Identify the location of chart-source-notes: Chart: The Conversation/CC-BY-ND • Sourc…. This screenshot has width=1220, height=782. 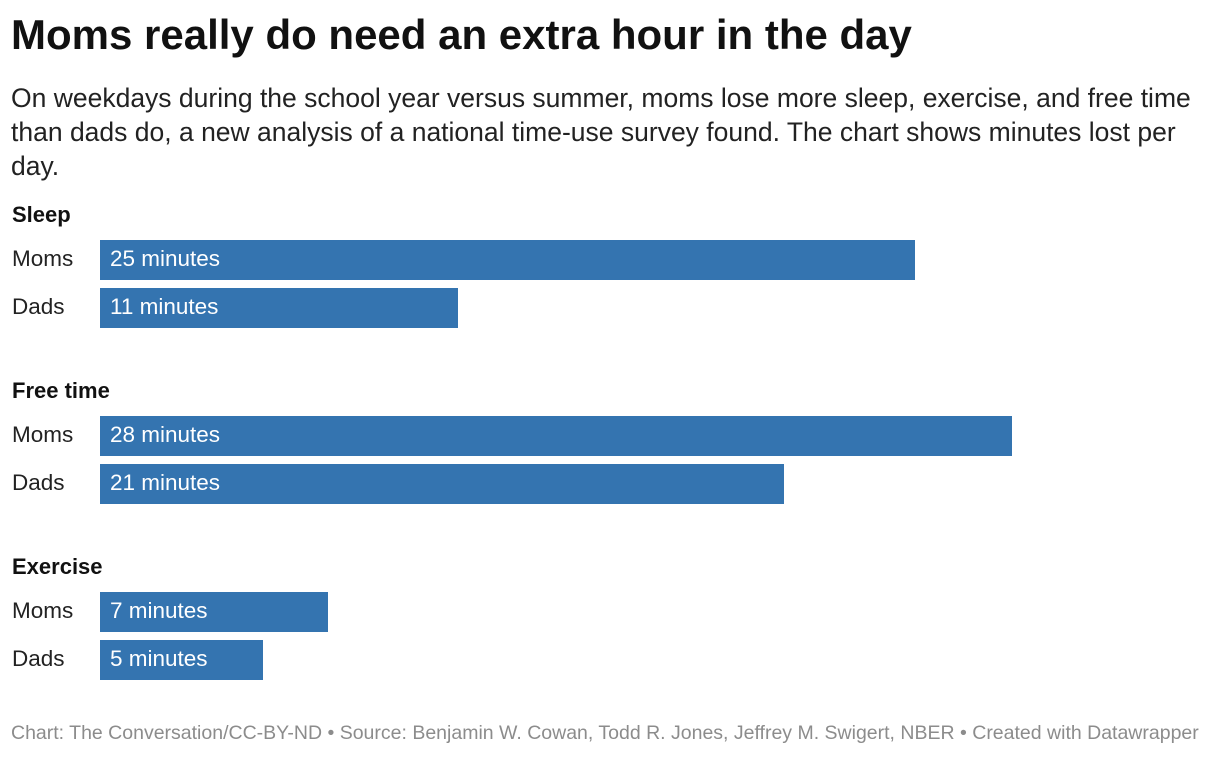
(605, 733).